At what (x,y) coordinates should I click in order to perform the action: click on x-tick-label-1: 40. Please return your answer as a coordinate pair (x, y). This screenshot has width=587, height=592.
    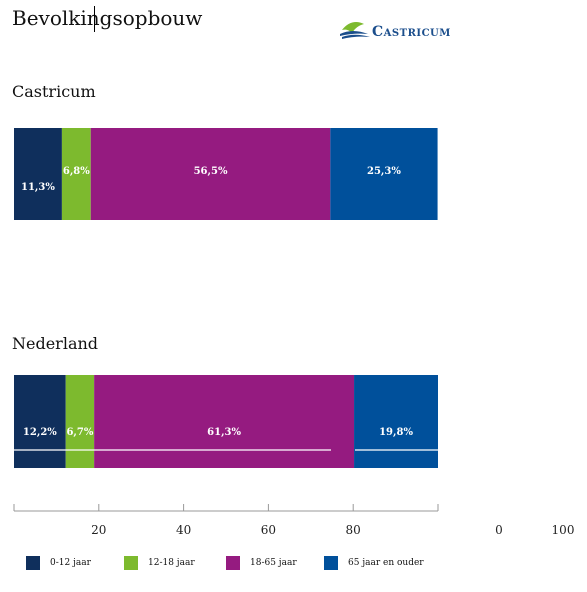
    Looking at the image, I should click on (183, 530).